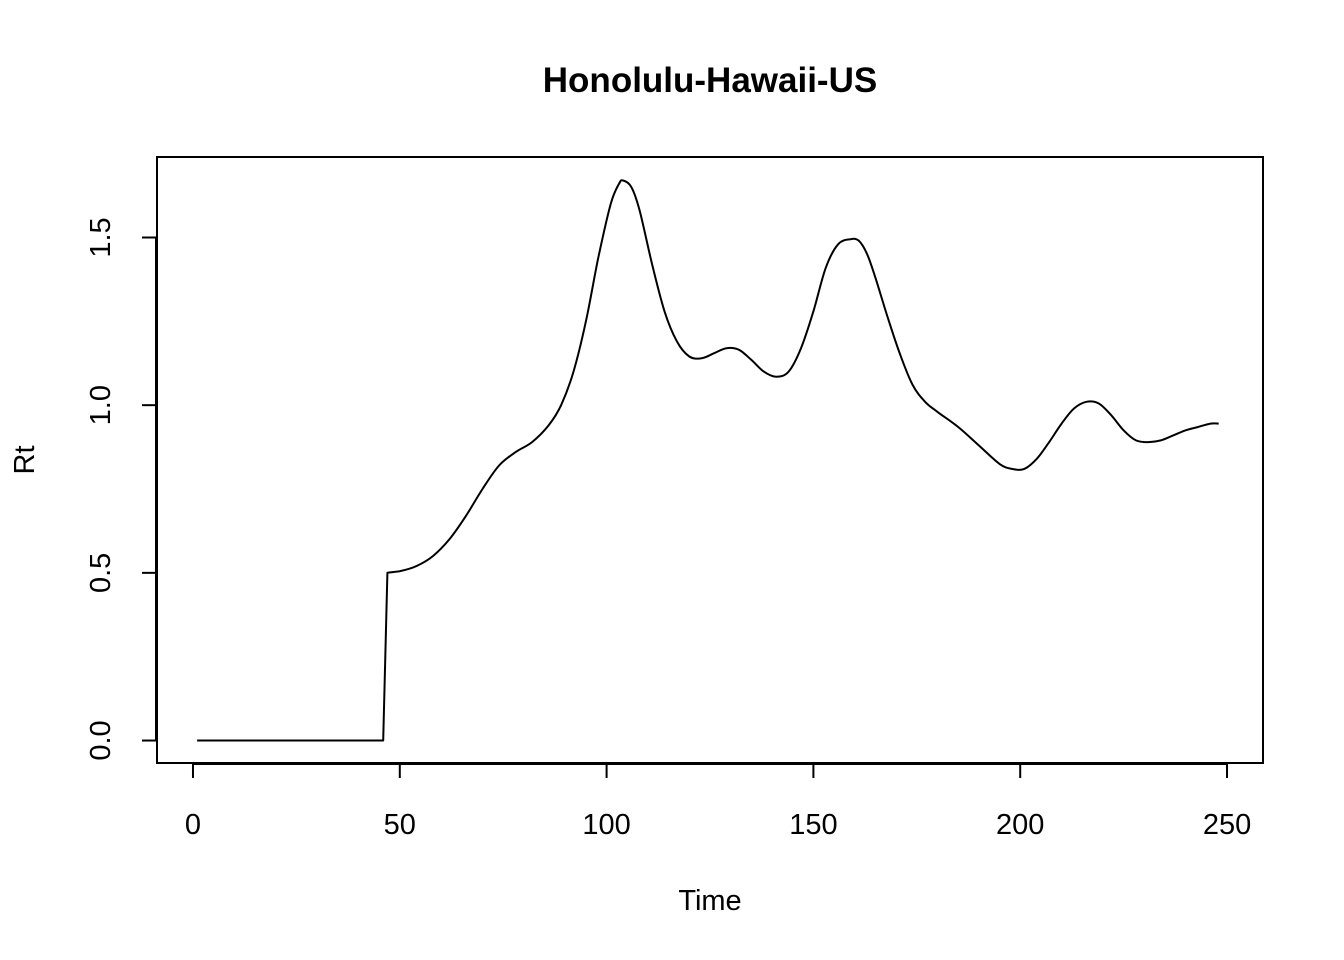 Image resolution: width=1344 pixels, height=960 pixels. I want to click on y-axis-label: Rt, so click(25, 460).